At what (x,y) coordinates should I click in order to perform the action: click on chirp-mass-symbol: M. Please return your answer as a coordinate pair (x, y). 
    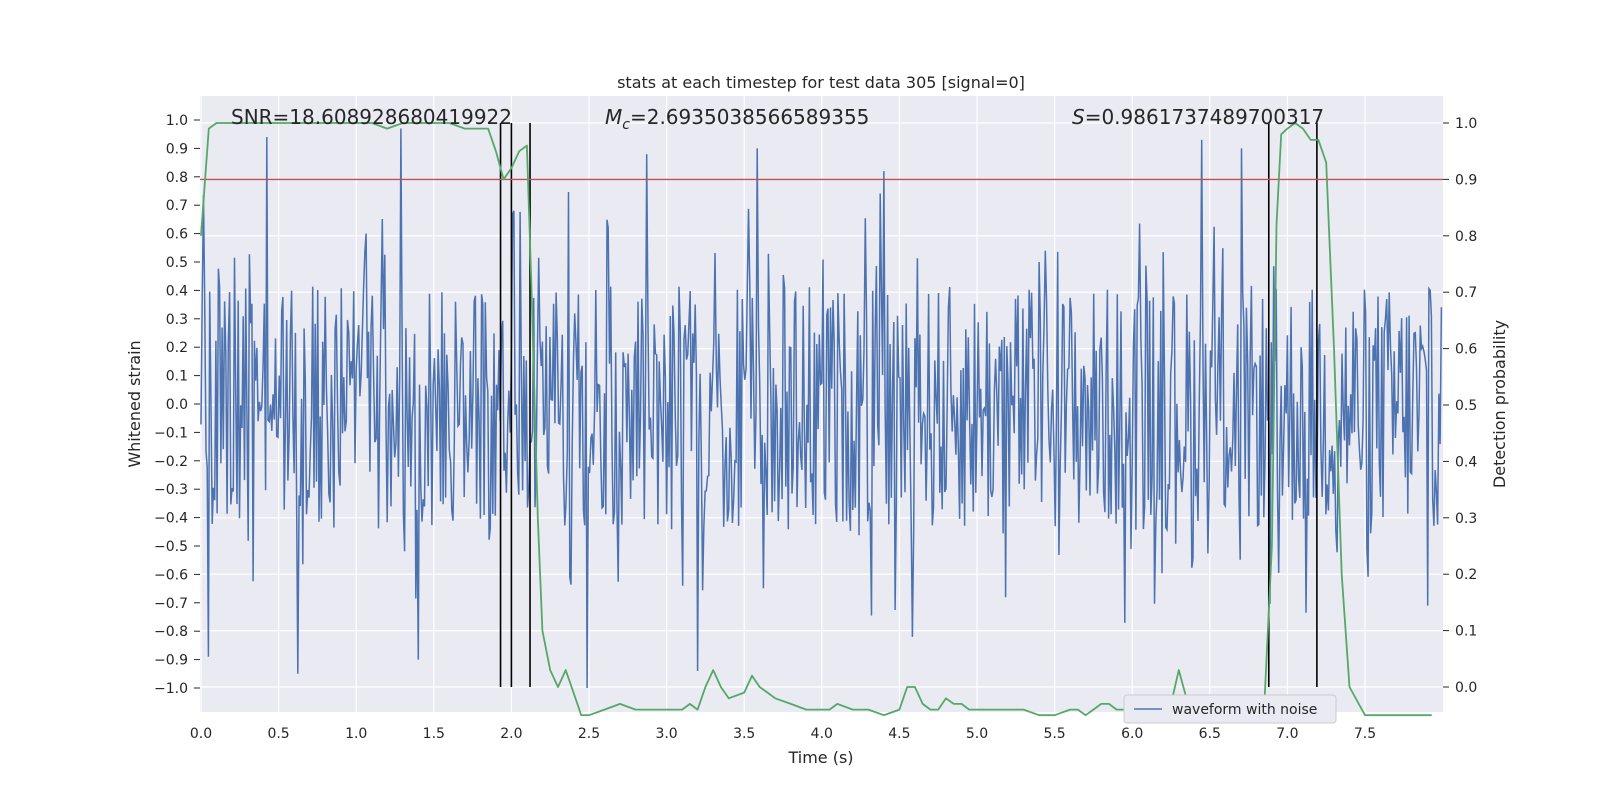
    Looking at the image, I should click on (613, 117).